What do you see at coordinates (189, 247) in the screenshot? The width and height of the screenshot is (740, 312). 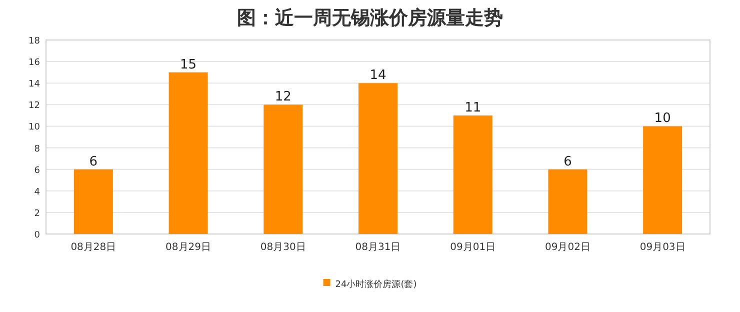 I see `x-tick-label: 08月29日` at bounding box center [189, 247].